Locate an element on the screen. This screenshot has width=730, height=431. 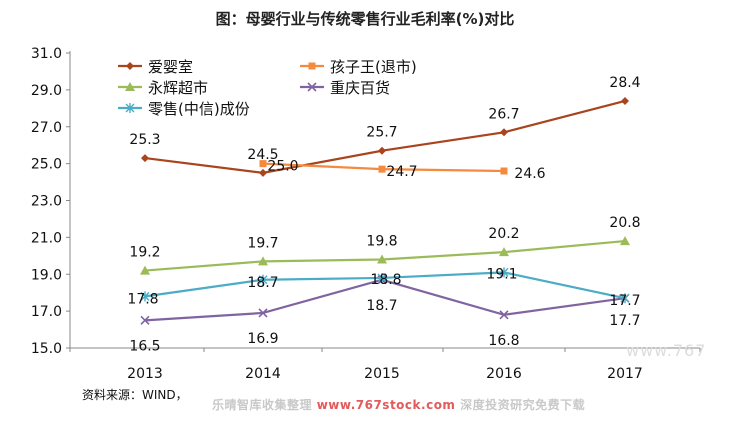
legend-label: 零售(中信)成份 is located at coordinates (199, 109).